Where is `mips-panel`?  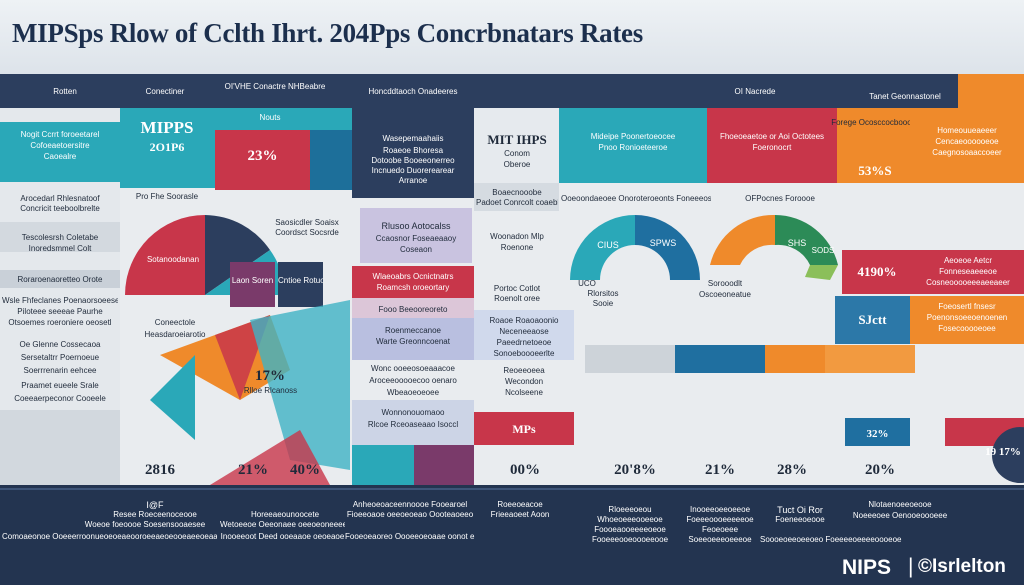
mips-panel is located at coordinates (167, 148).